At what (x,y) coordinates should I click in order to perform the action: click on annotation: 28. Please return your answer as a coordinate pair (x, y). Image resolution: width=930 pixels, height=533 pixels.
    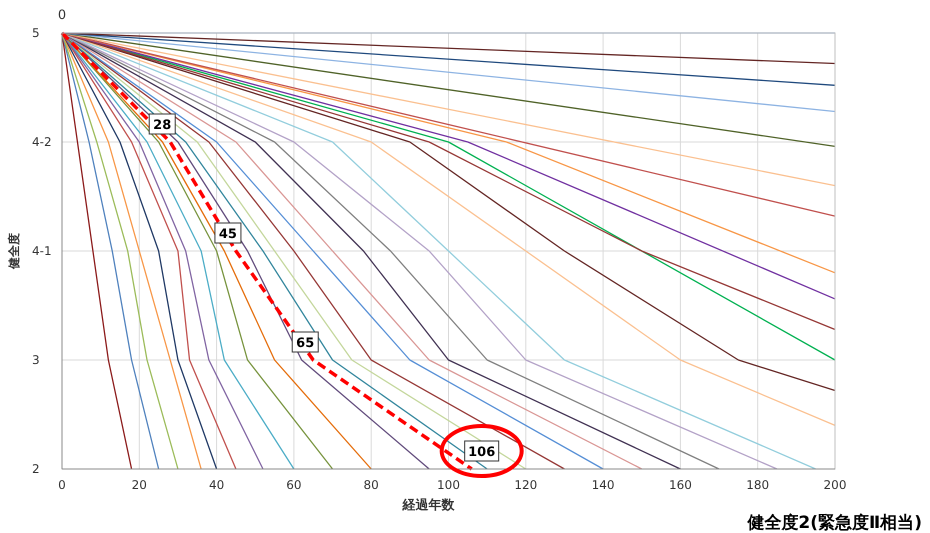
    Looking at the image, I should click on (162, 125).